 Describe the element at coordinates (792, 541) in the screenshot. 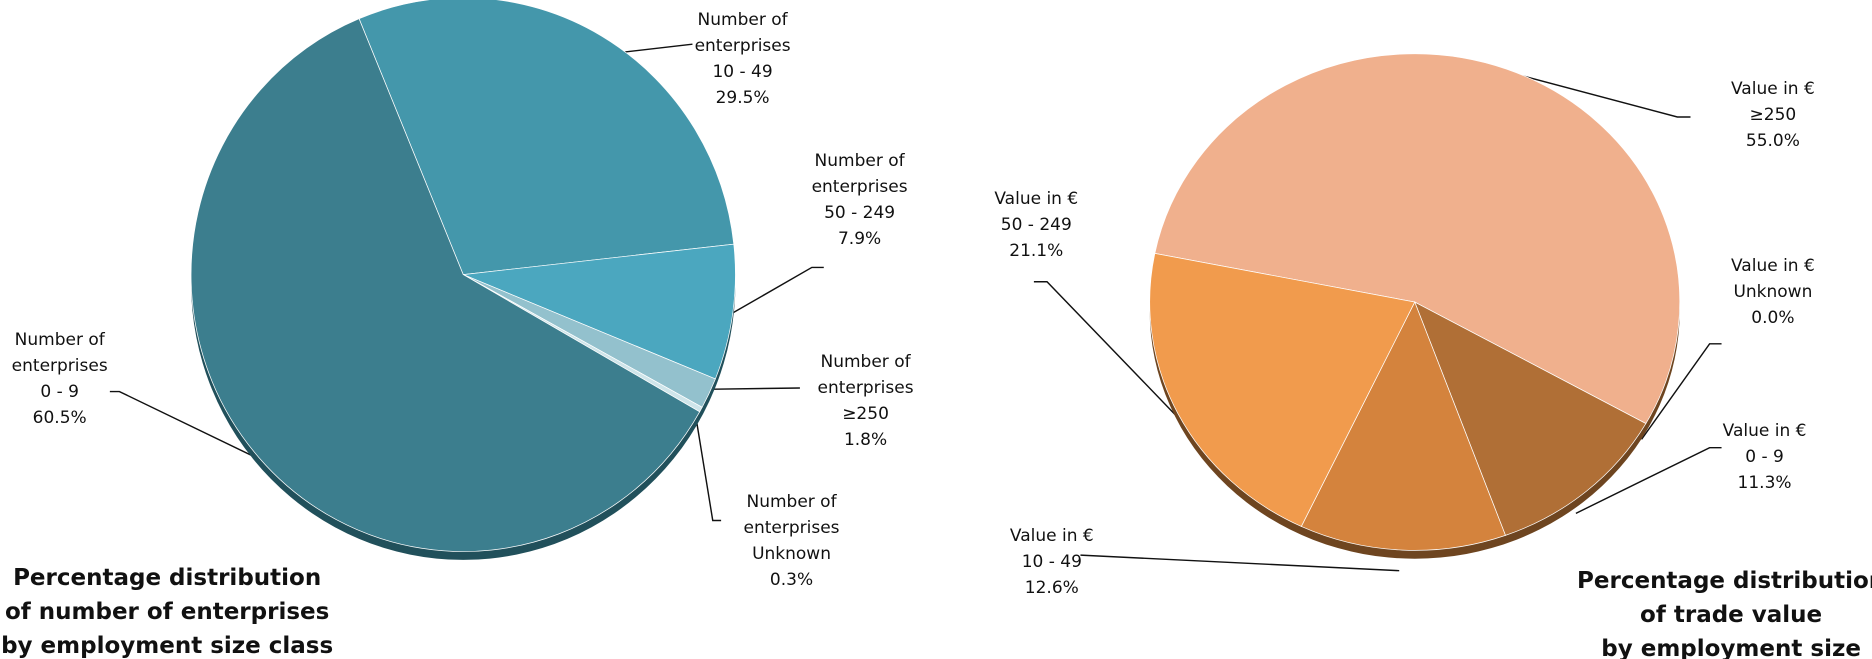

I see `data-label: Number of enterprises Unknown 0.3%` at that location.